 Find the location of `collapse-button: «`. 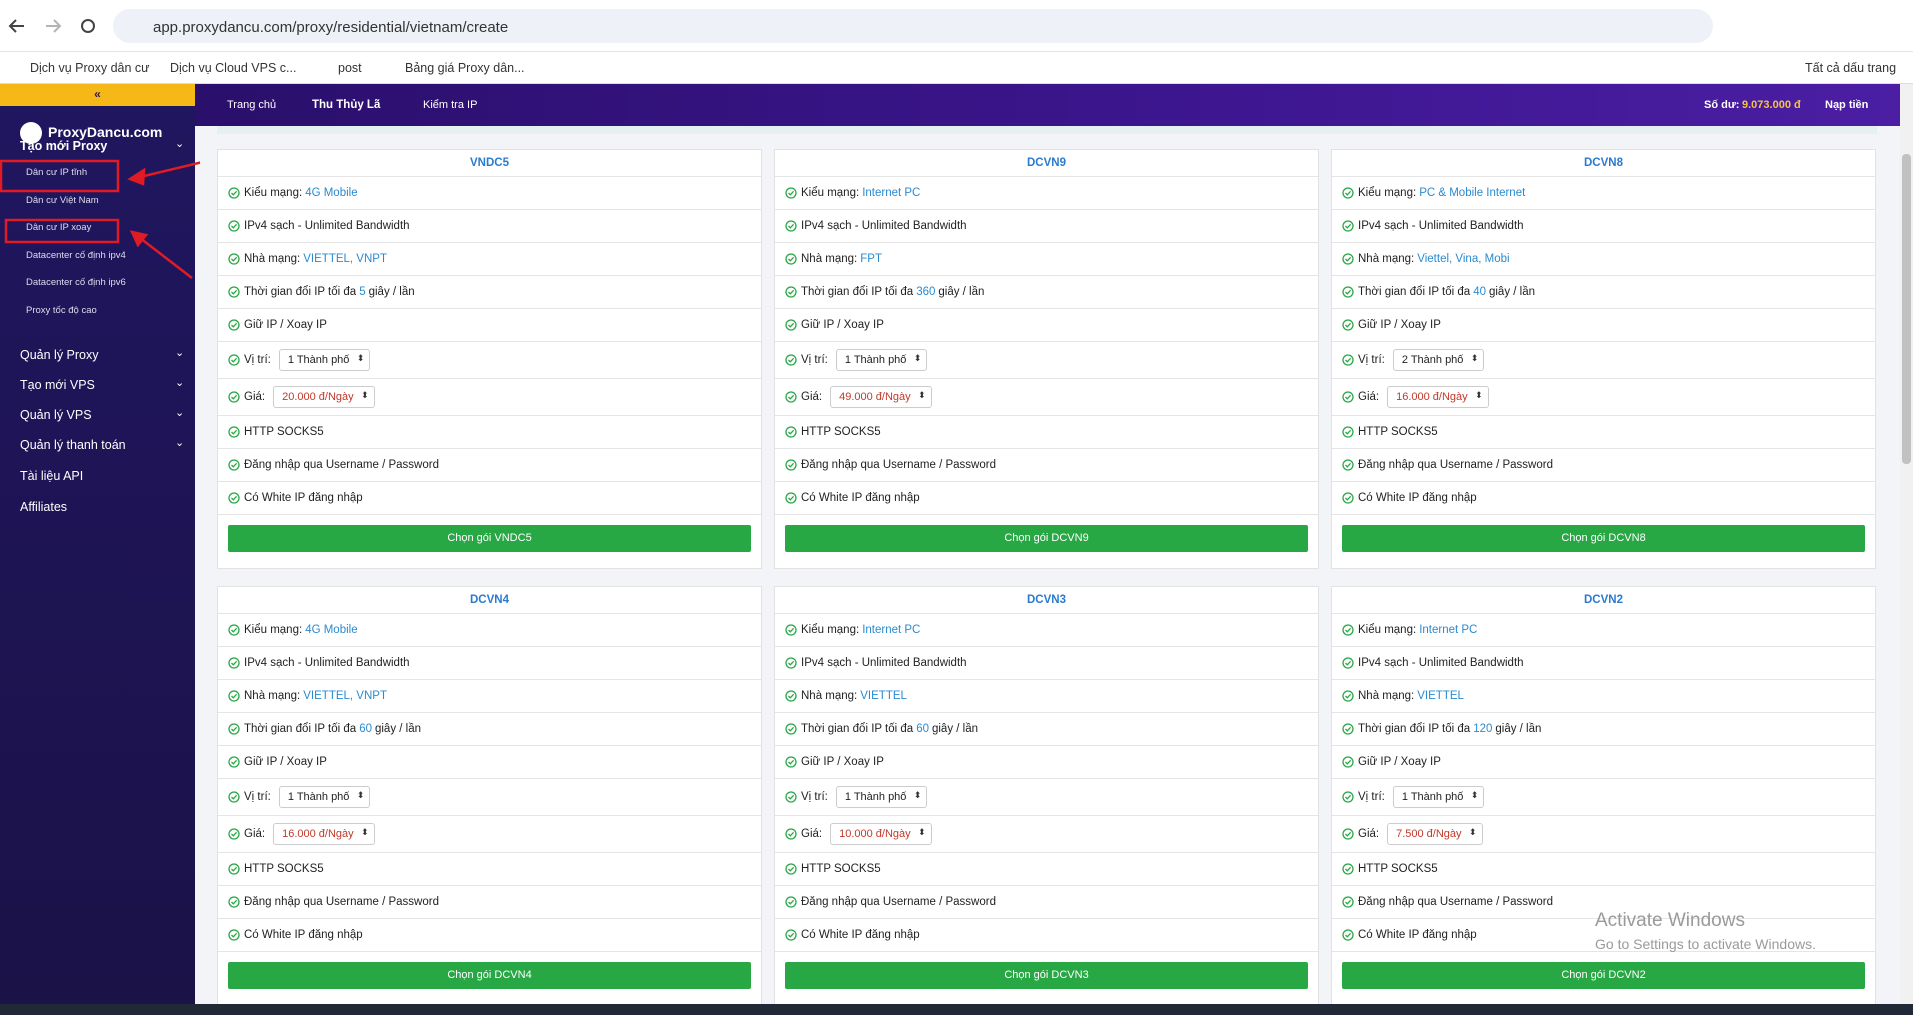

collapse-button: « is located at coordinates (97, 95).